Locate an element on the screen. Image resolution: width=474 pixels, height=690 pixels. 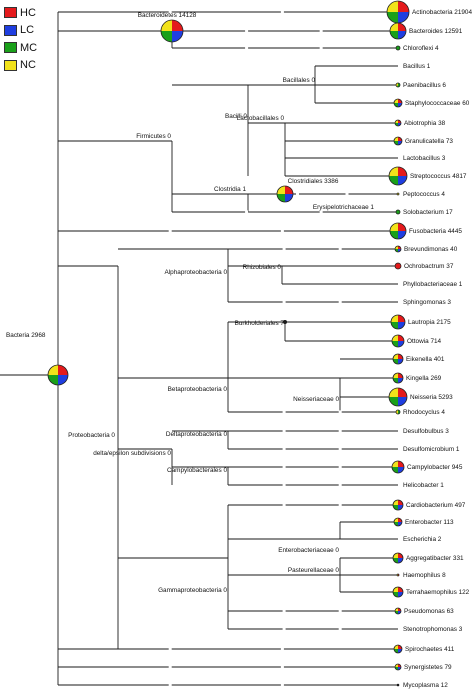
leaf-label: Campylobacter 945 is located at coordinates (435, 467).